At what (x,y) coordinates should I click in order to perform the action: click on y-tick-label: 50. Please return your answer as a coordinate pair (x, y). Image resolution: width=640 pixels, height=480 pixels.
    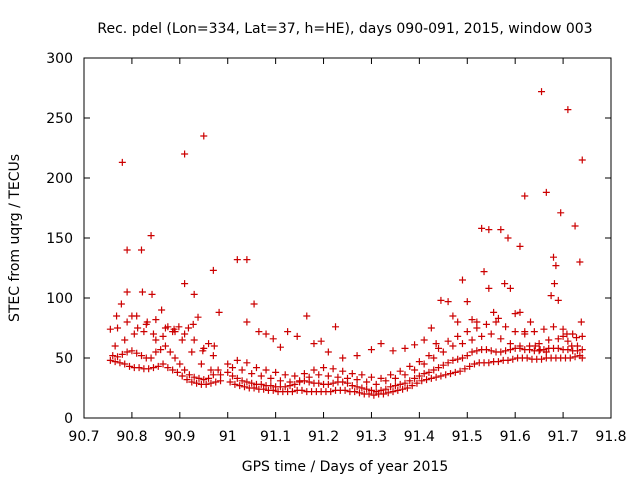
    Looking at the image, I should click on (64, 359).